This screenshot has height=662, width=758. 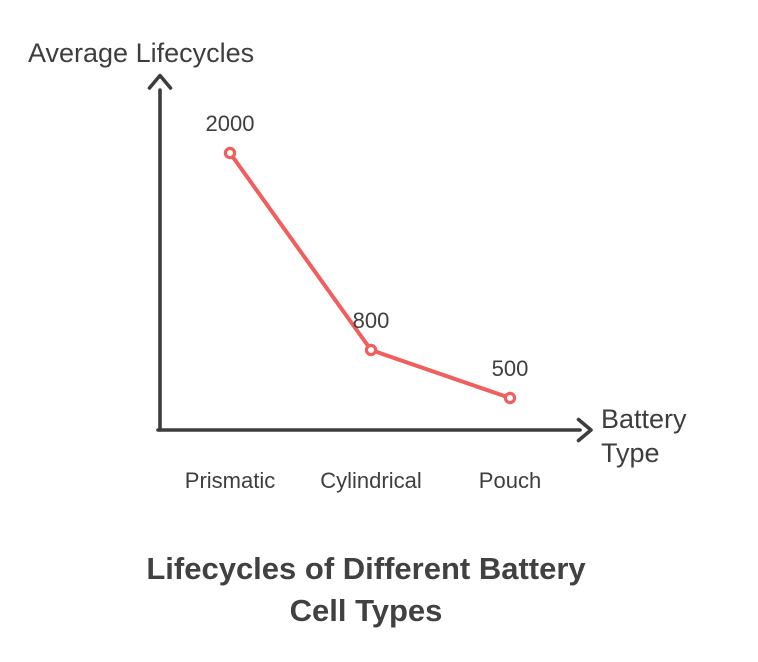 What do you see at coordinates (370, 480) in the screenshot?
I see `x-axis-category-label: Cylindrical` at bounding box center [370, 480].